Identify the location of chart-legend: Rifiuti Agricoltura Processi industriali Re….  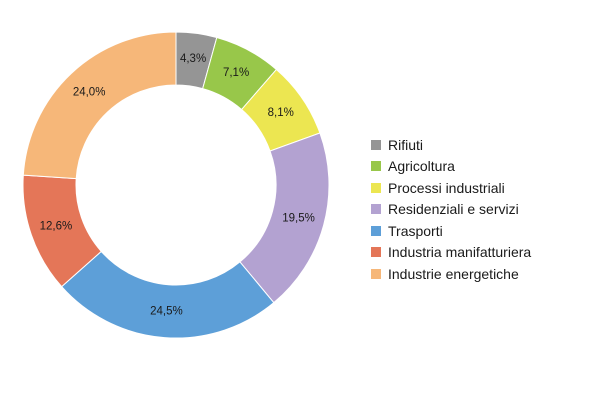
(451, 209).